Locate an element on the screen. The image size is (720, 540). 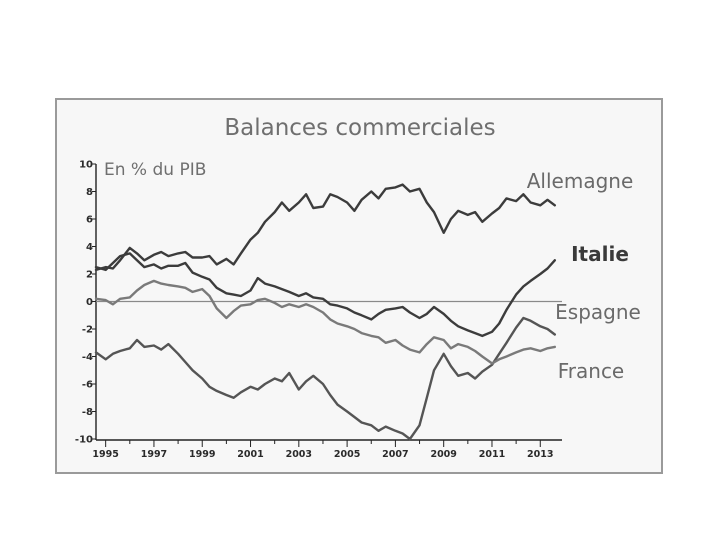
series-label-italie: Italie is located at coordinates (600, 254).